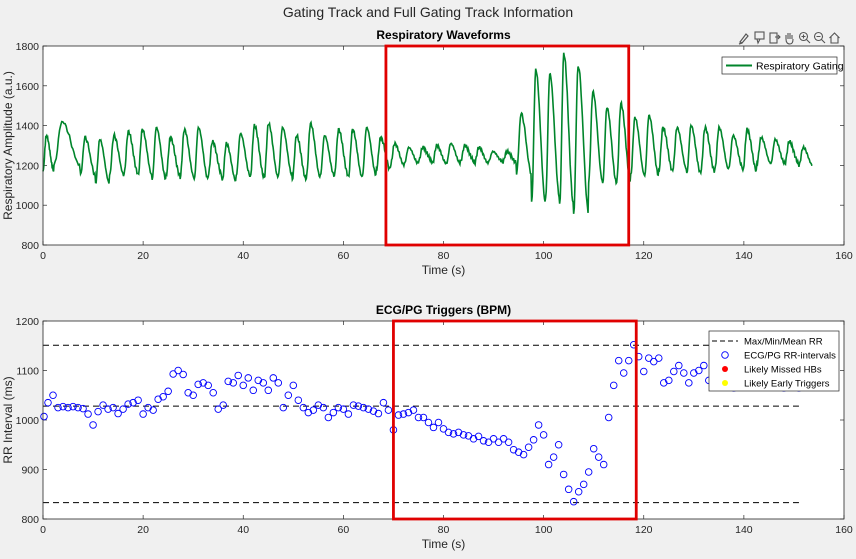  Describe the element at coordinates (28, 87) in the screenshot. I see `y-tick-label: 1600` at that location.